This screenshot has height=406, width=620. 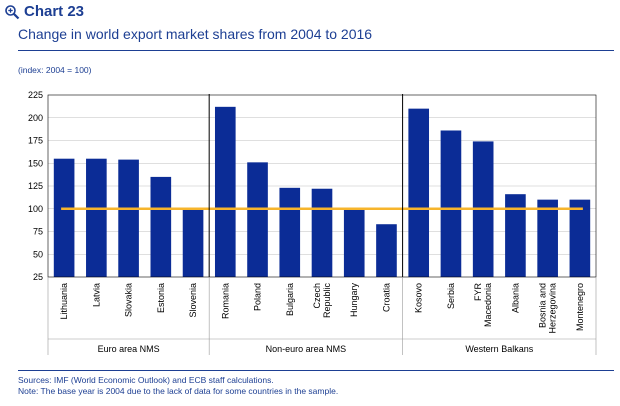 I want to click on x-tick-label-line: Latvia, so click(x=96, y=295).